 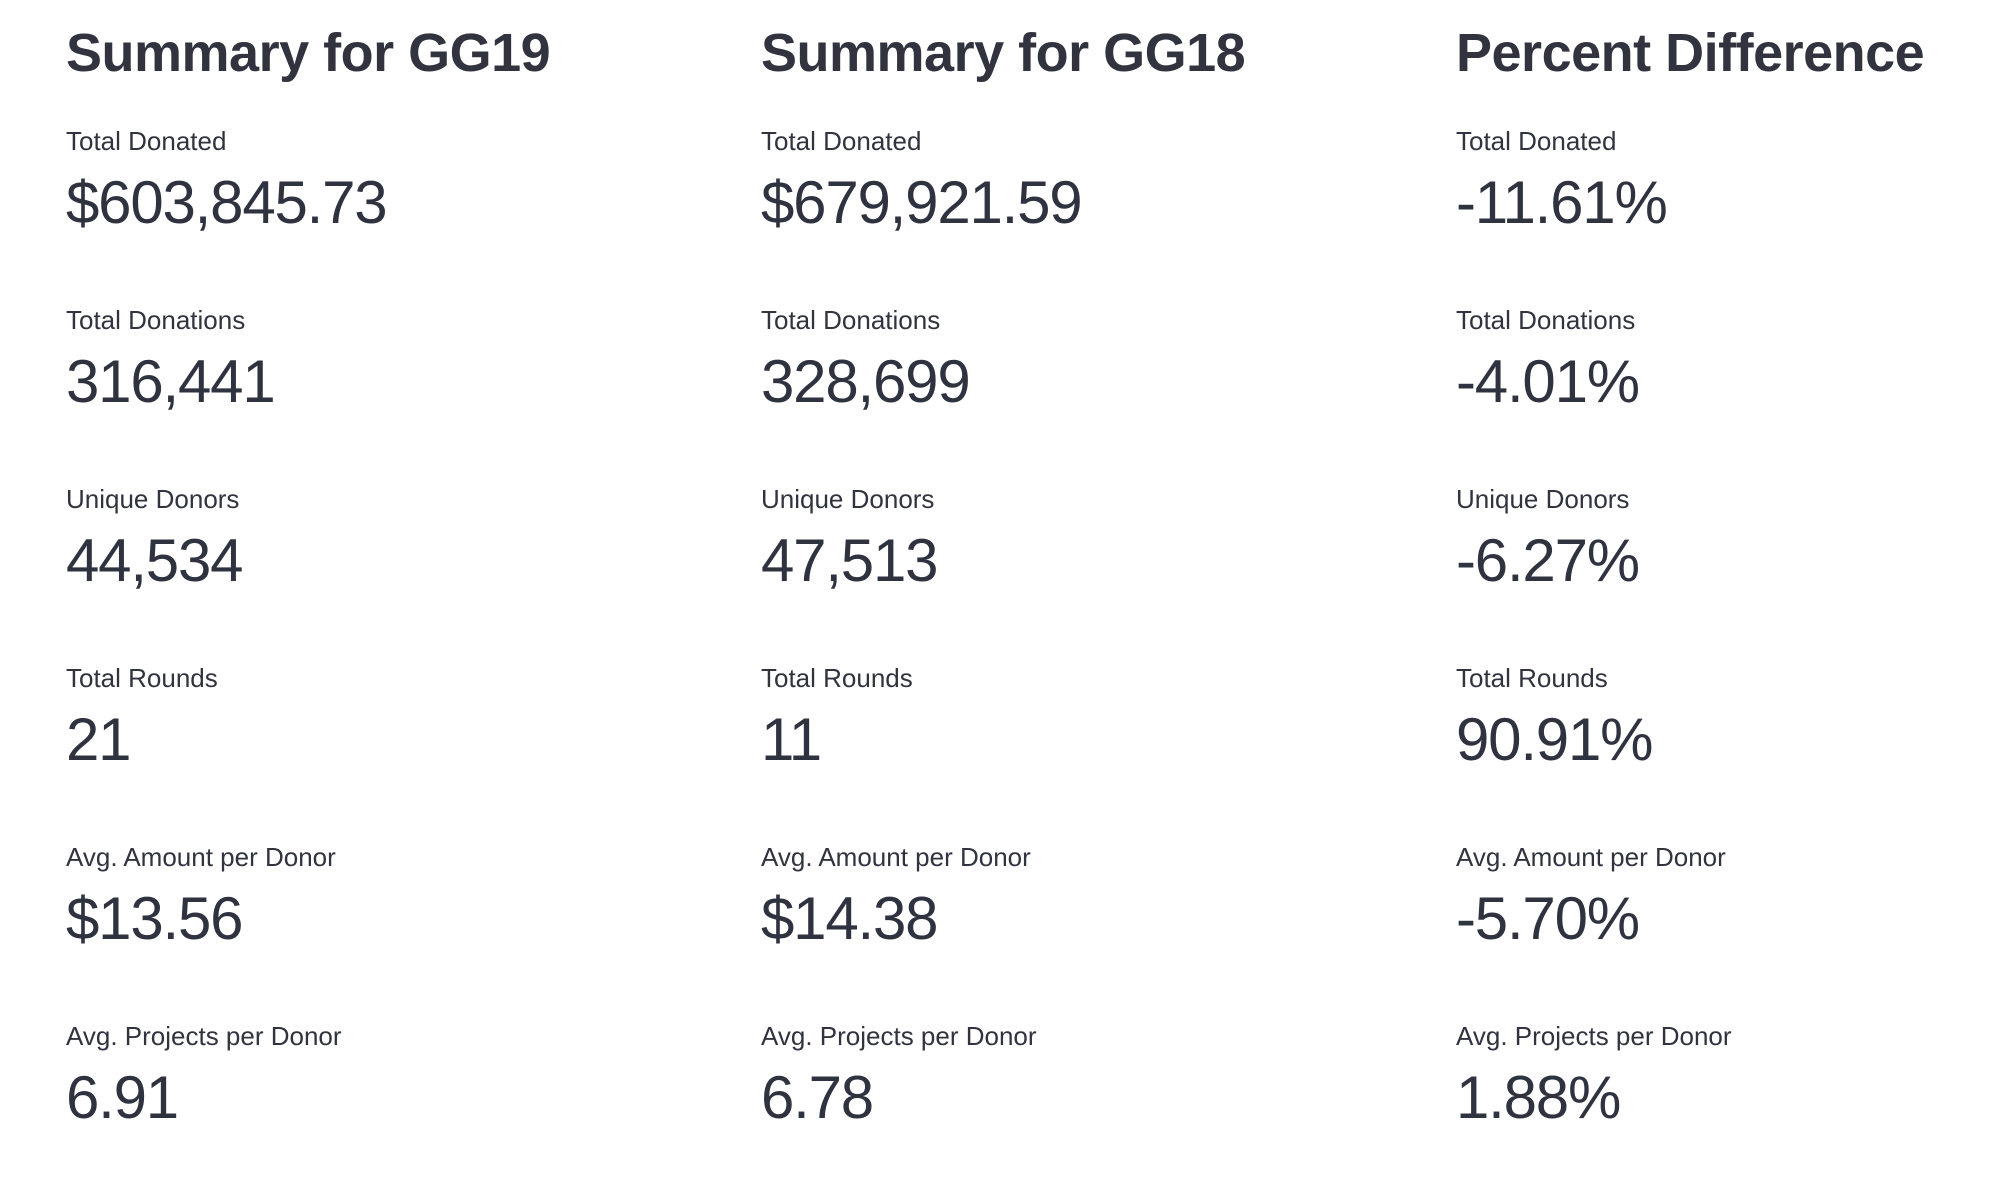 I want to click on metric-value: 11, so click(x=791, y=739).